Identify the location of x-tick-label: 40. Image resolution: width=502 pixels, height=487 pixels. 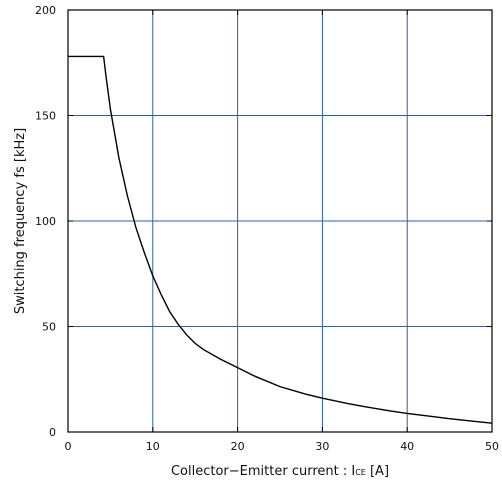
(407, 446).